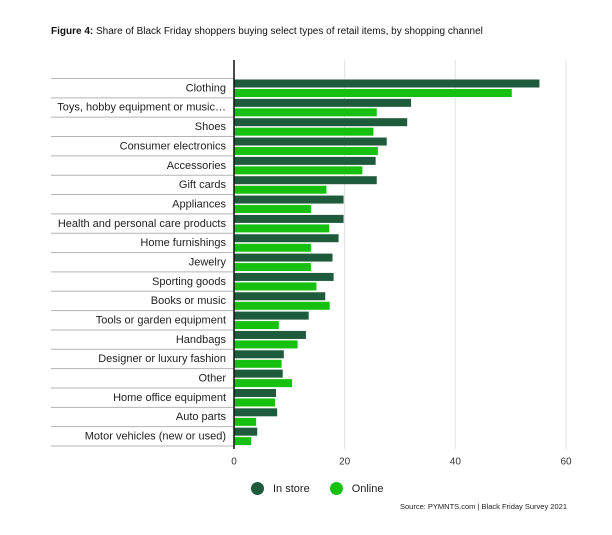 The height and width of the screenshot is (535, 612). Describe the element at coordinates (189, 301) in the screenshot. I see `category-label: Books or music` at that location.